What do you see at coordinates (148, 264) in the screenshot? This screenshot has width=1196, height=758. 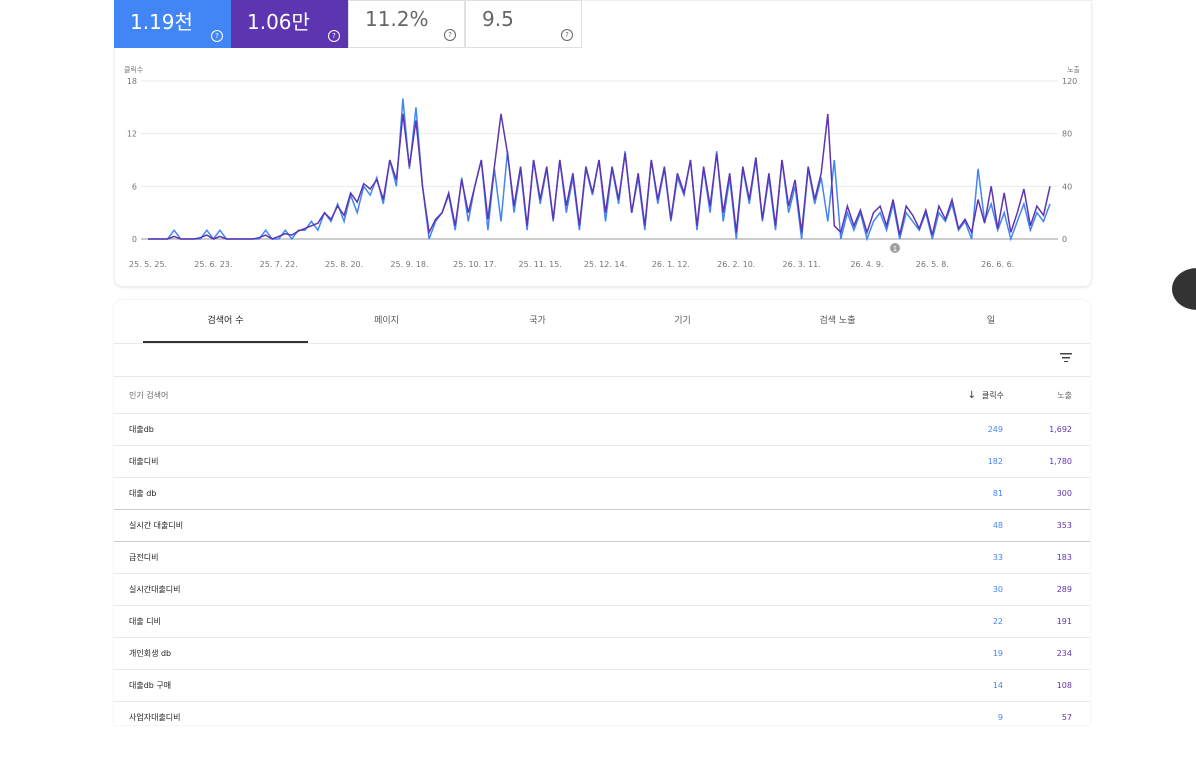 I see `x-tick-label: 25. 5. 25.` at bounding box center [148, 264].